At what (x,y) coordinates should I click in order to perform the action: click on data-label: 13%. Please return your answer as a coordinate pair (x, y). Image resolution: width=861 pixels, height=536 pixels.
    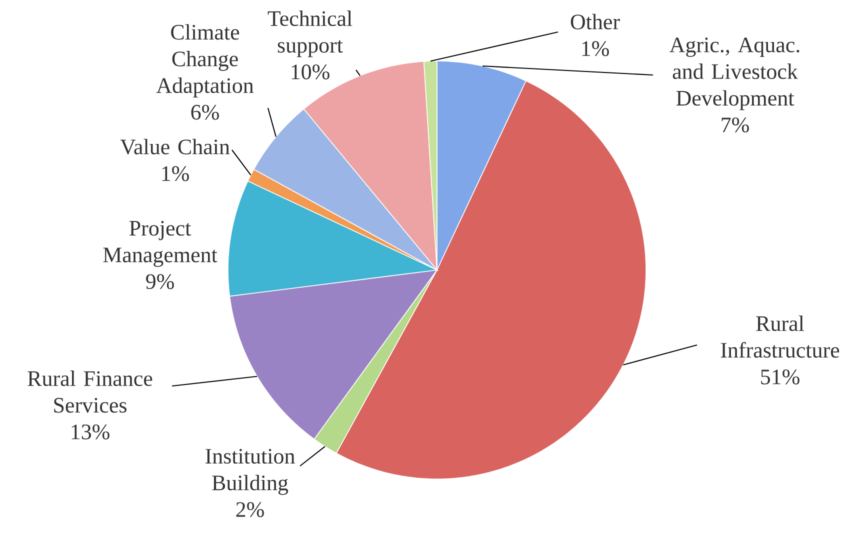
    Looking at the image, I should click on (91, 432).